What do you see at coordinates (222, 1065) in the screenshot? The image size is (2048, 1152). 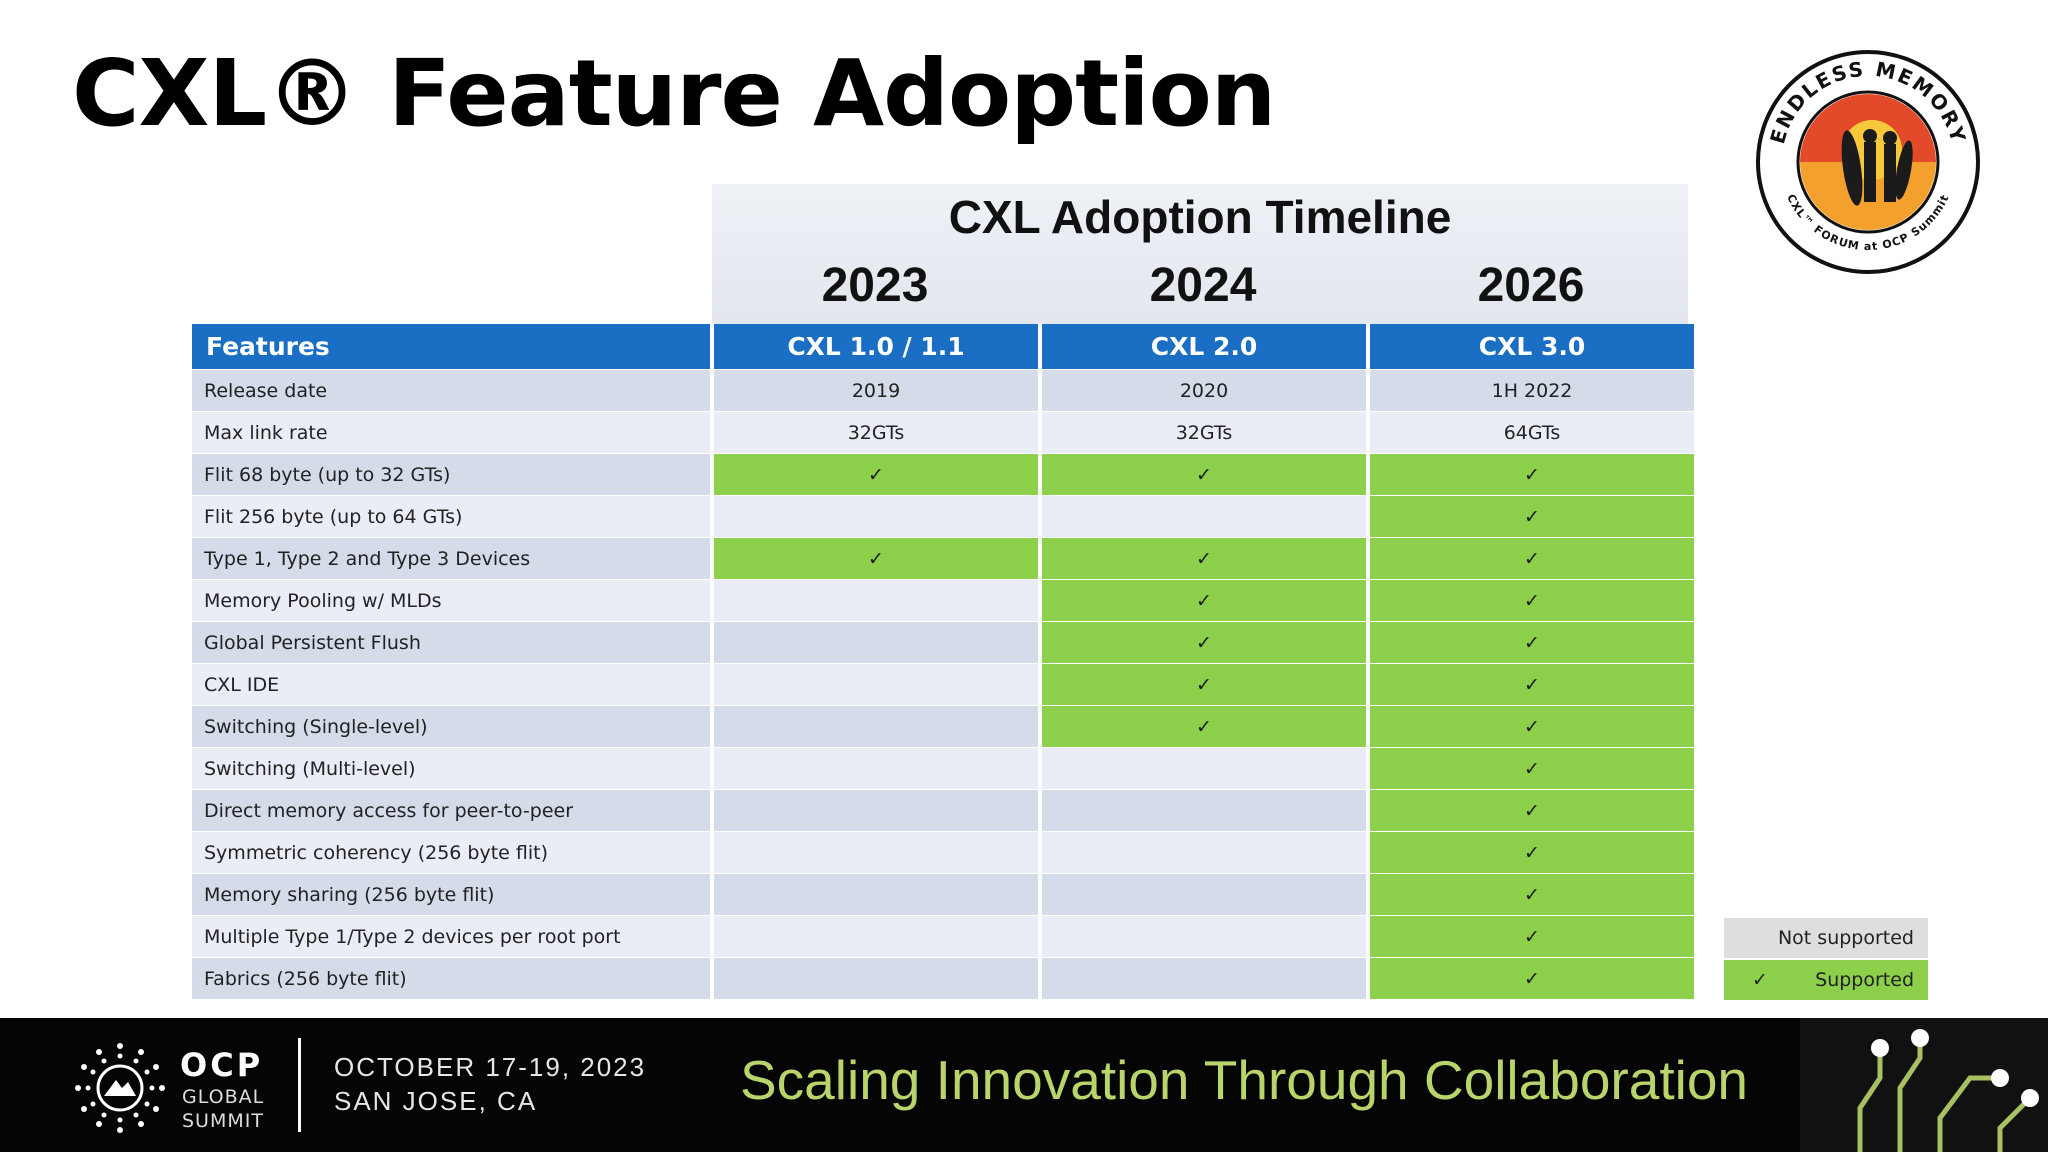 I see `ocp-name: OCP` at bounding box center [222, 1065].